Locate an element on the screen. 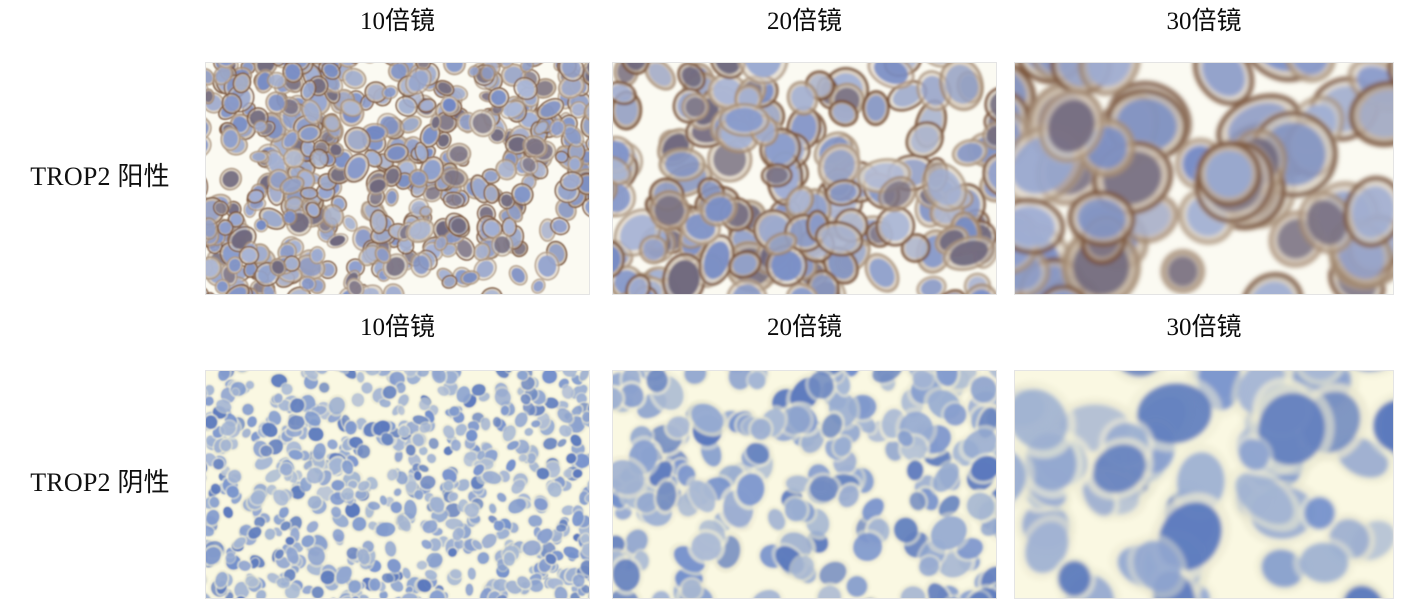 The image size is (1410, 614). column-header-positive-20x: 20倍镜 is located at coordinates (804, 21).